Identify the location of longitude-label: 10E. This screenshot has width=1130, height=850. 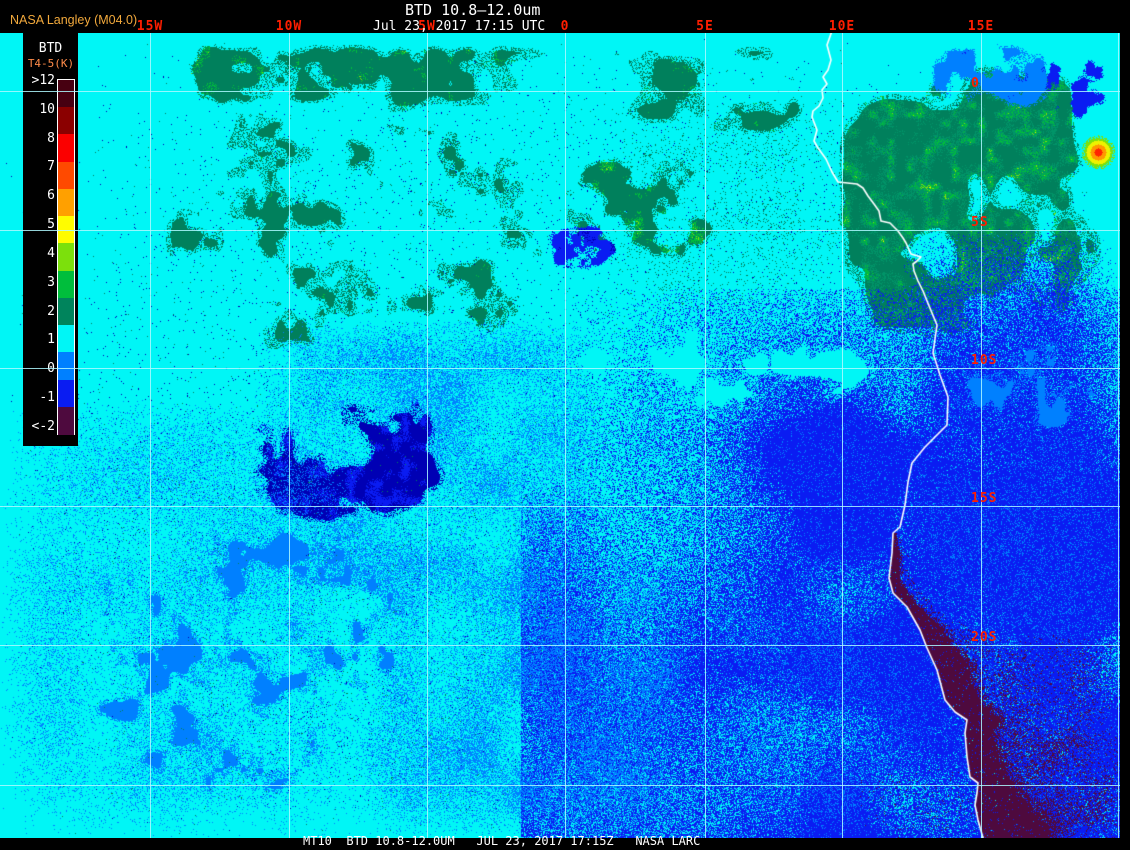
(842, 26).